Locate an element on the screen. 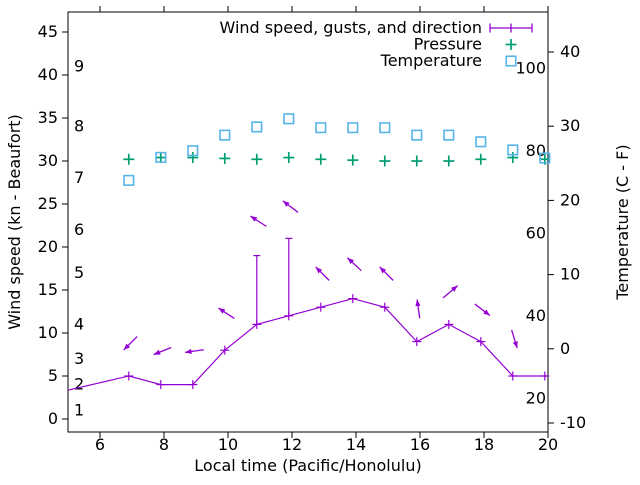 This screenshot has height=485, width=640. svg-text: 9 is located at coordinates (79, 65).